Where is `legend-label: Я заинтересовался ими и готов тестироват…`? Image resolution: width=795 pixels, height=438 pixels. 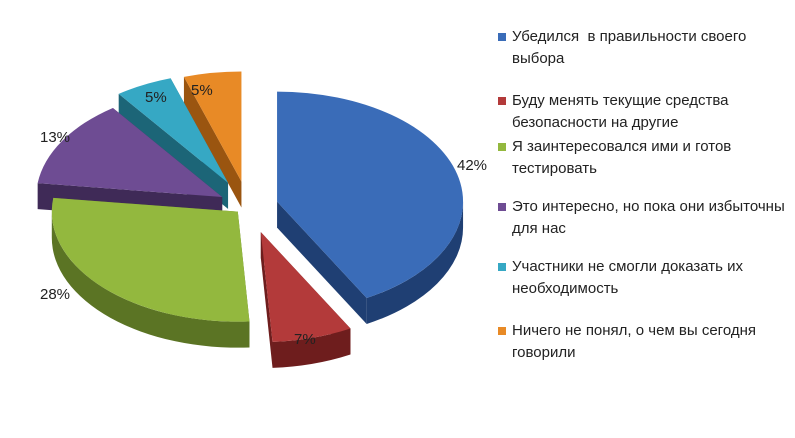 legend-label: Я заинтересовался ими и готов тестироват… is located at coordinates (624, 157).